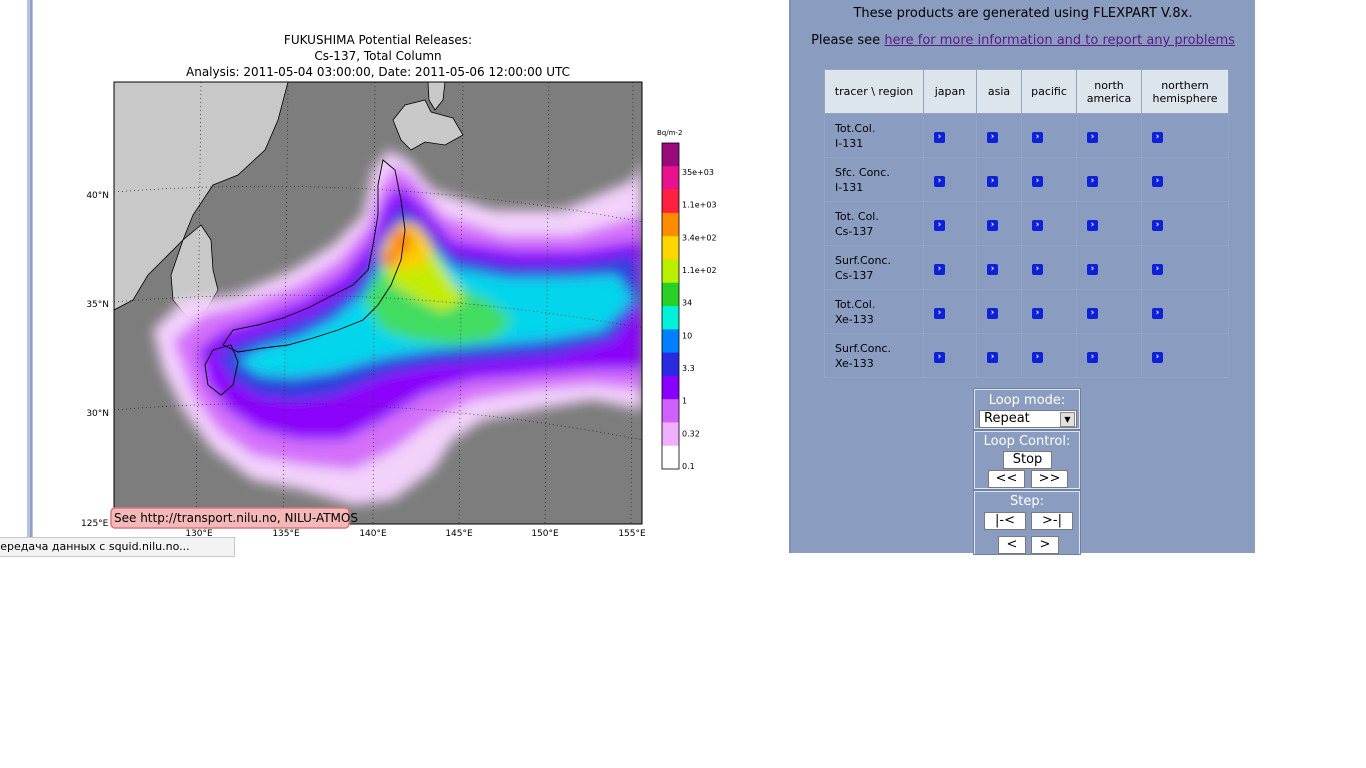  I want to click on colorbar-tick-label: 3.3, so click(688, 368).